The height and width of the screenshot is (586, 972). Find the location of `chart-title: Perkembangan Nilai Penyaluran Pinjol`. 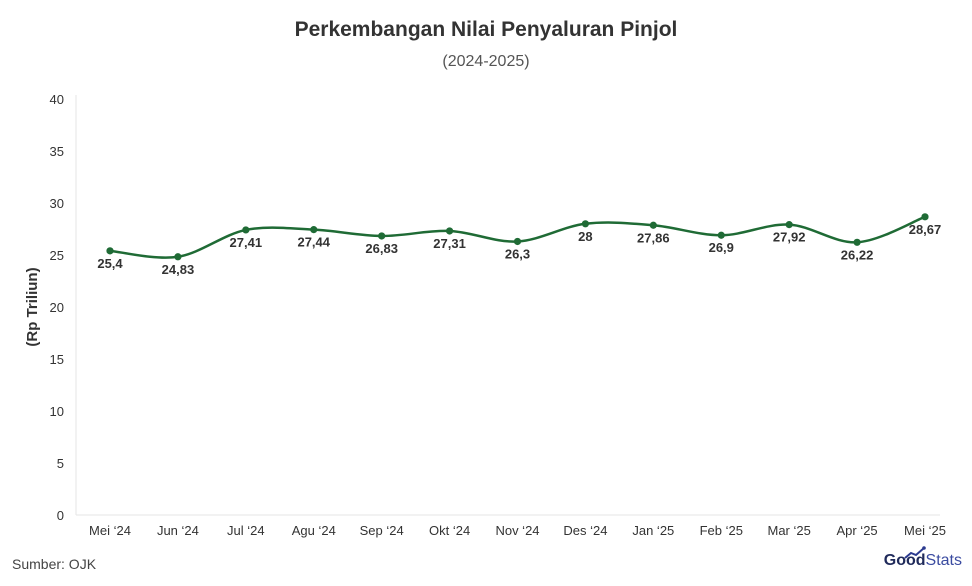

chart-title: Perkembangan Nilai Penyaluran Pinjol is located at coordinates (486, 29).